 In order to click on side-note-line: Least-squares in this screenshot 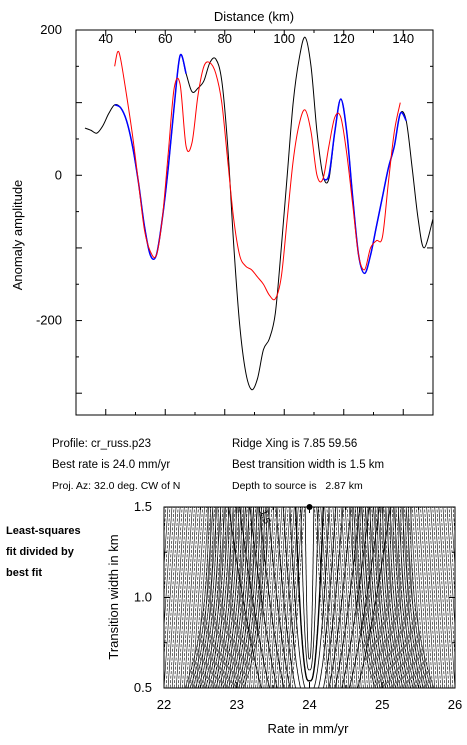, I will do `click(43, 531)`.